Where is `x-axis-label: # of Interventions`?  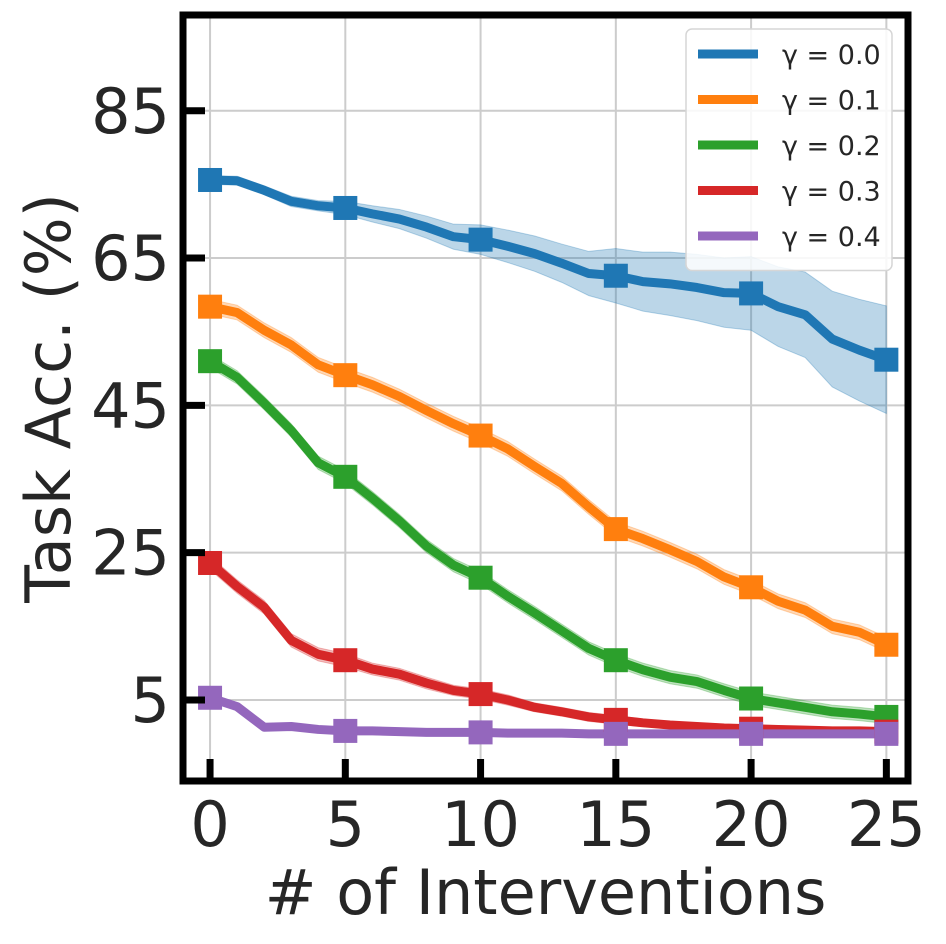 x-axis-label: # of Interventions is located at coordinates (546, 892).